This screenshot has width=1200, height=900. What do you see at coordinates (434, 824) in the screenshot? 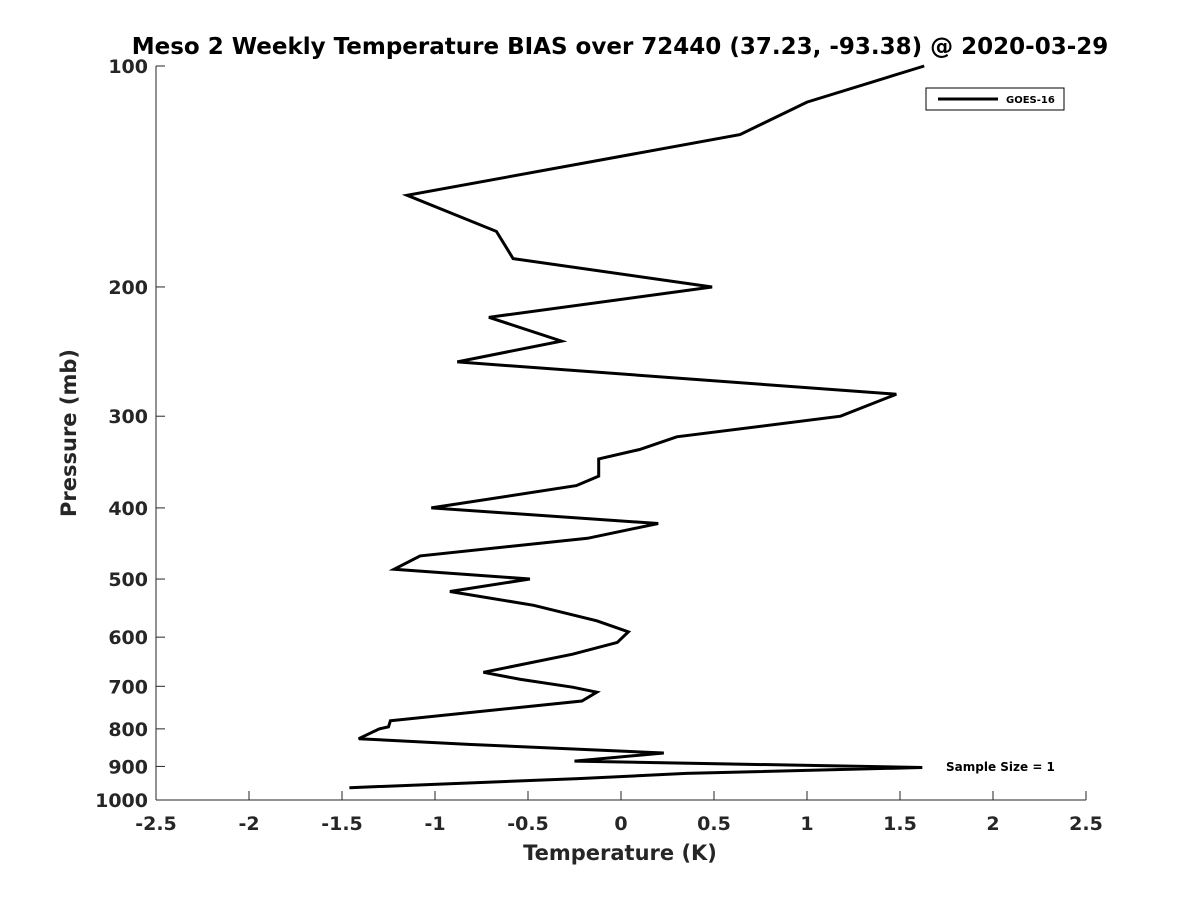
I see `x-tick-label: -1` at bounding box center [434, 824].